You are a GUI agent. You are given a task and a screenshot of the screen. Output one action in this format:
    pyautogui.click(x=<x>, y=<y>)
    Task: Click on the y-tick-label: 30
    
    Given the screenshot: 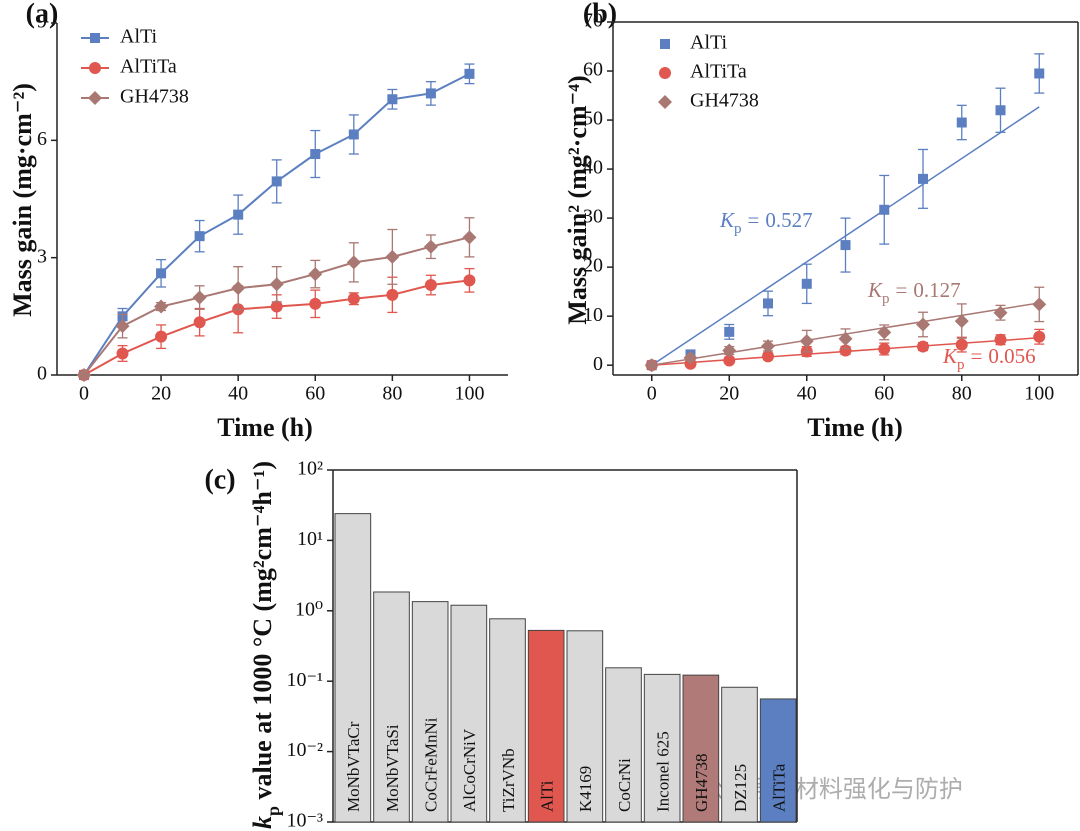 What is the action you would take?
    pyautogui.click(x=593, y=217)
    